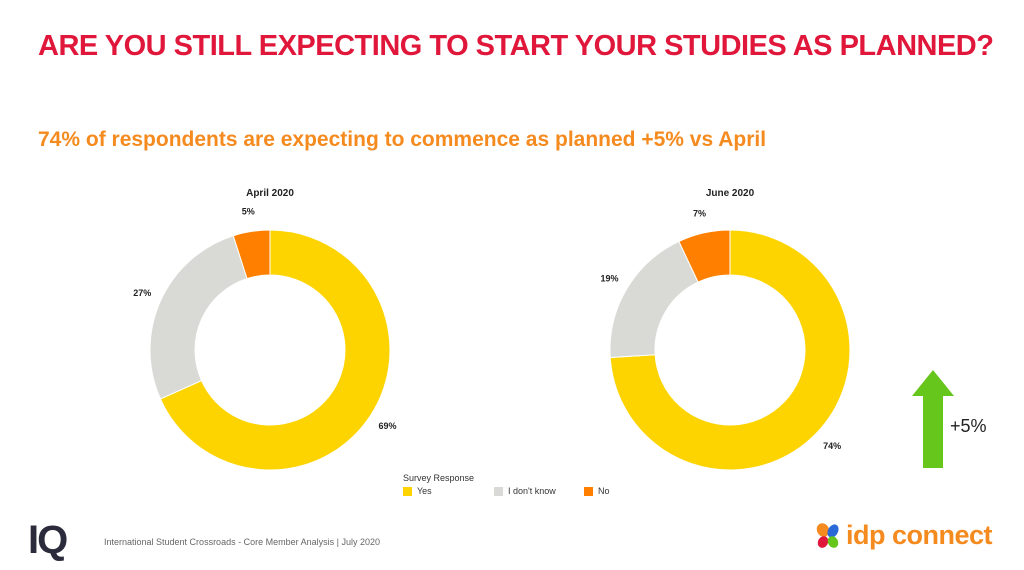 This screenshot has height=570, width=1024. I want to click on data-label-no: 5%, so click(248, 212).